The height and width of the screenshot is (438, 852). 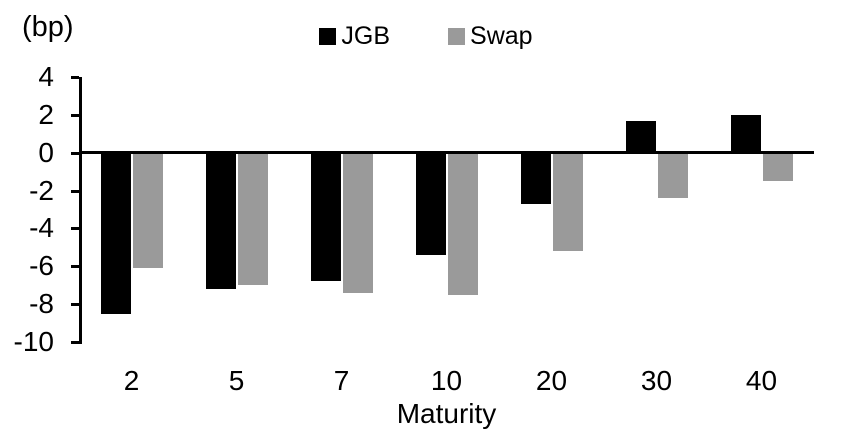 I want to click on legend-label: JGB, so click(x=366, y=35).